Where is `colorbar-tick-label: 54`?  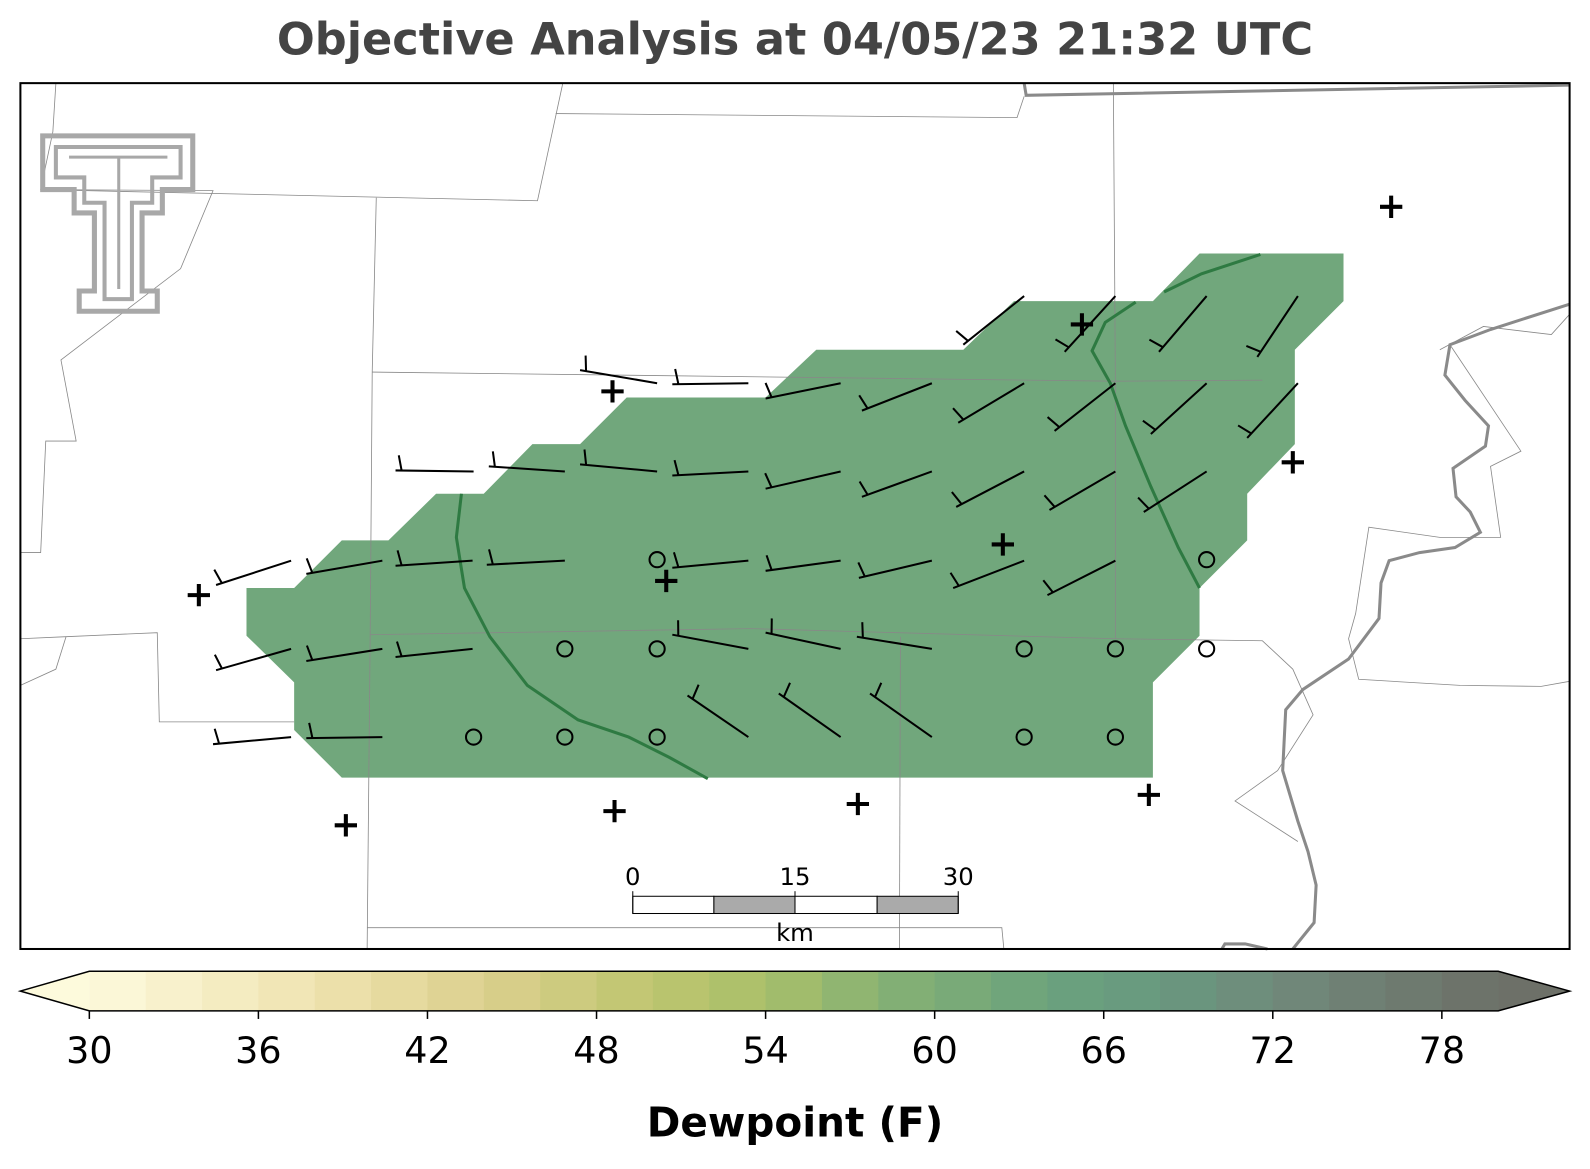 colorbar-tick-label: 54 is located at coordinates (765, 1050).